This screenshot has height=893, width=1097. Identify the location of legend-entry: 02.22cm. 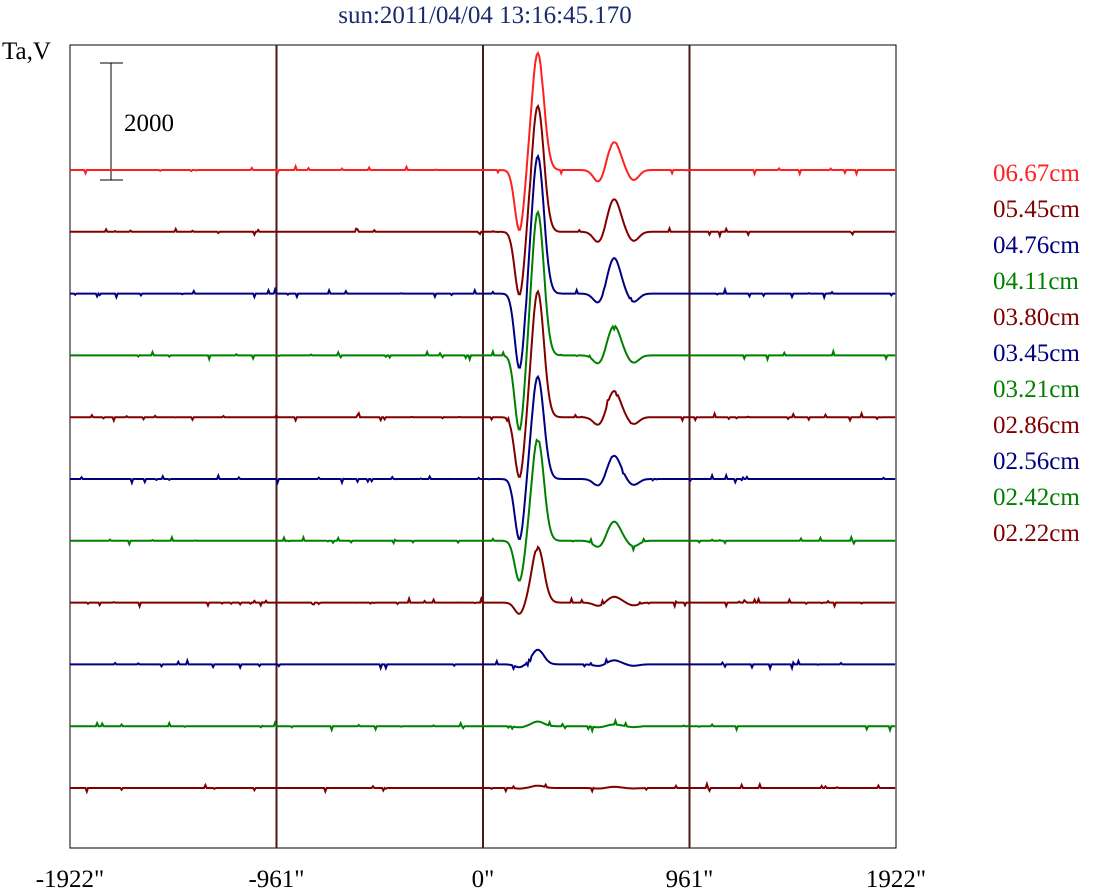
(1036, 533).